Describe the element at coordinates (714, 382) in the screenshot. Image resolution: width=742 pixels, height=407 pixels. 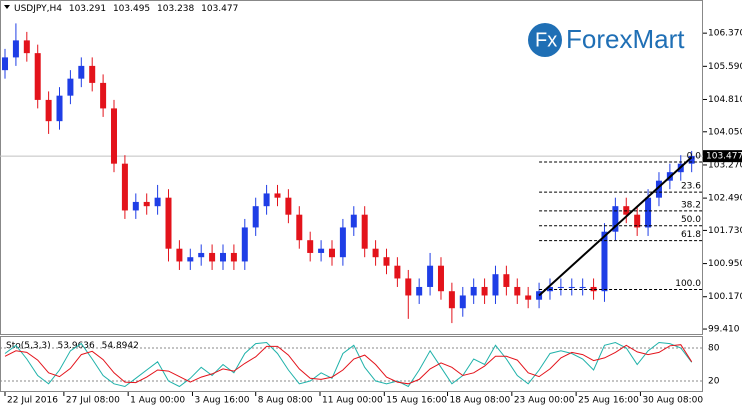
I see `y-tick-label: 20` at that location.